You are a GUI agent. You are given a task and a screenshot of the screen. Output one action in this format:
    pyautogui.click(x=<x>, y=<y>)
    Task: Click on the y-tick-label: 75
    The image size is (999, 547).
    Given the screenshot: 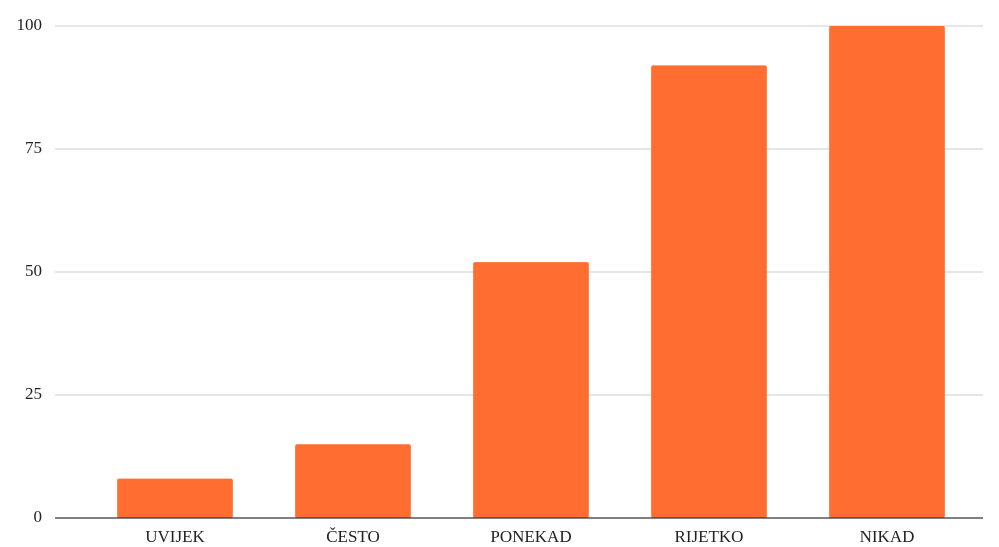 What is the action you would take?
    pyautogui.click(x=33, y=147)
    